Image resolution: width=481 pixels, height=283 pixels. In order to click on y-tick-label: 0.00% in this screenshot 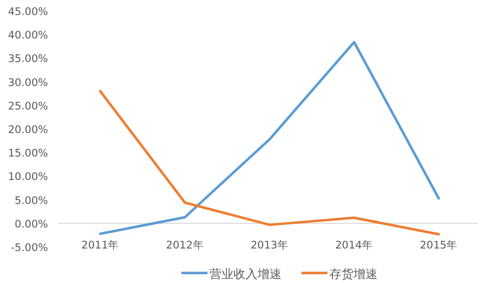, I will do `click(31, 224)`.